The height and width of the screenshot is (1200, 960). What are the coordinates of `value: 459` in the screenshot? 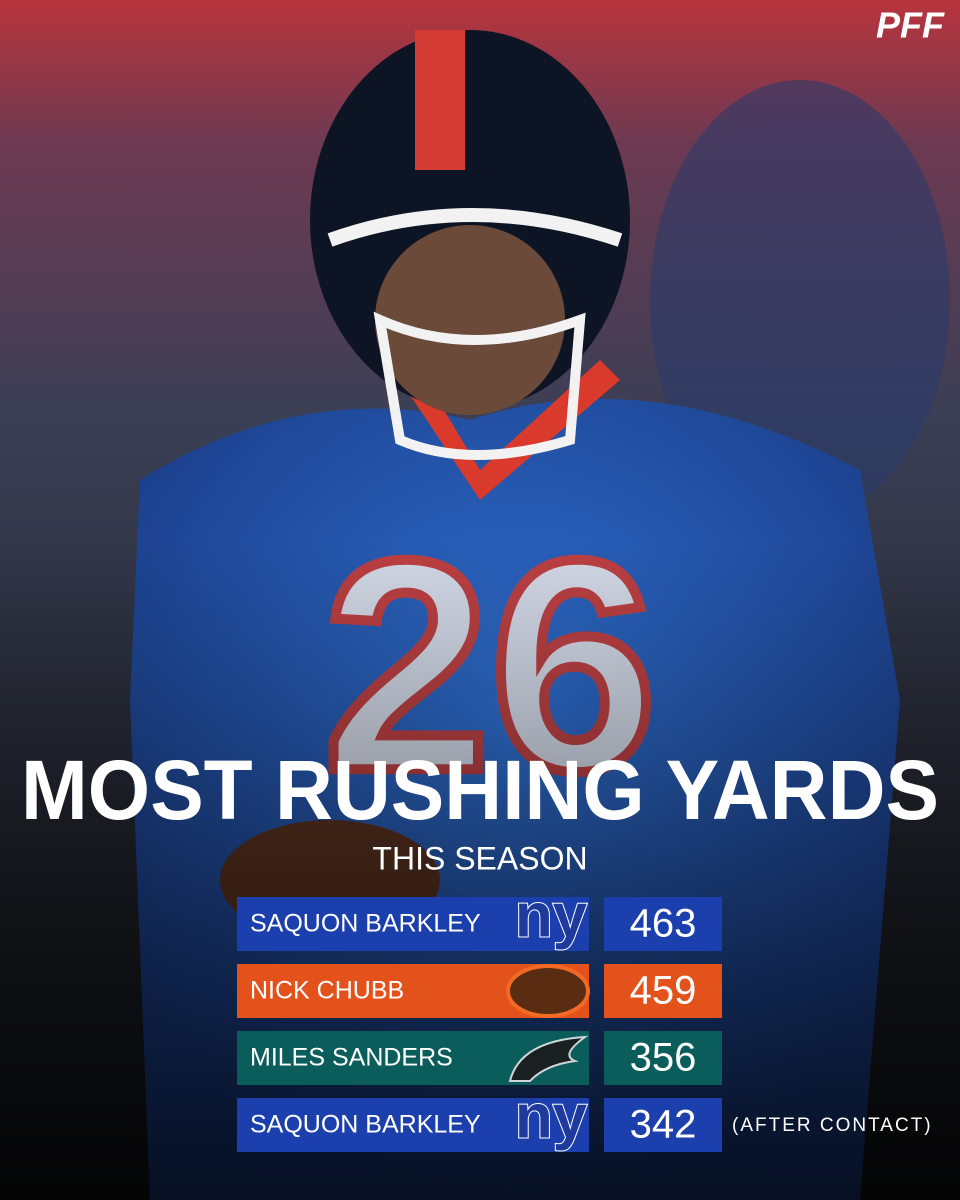 It's located at (663, 991).